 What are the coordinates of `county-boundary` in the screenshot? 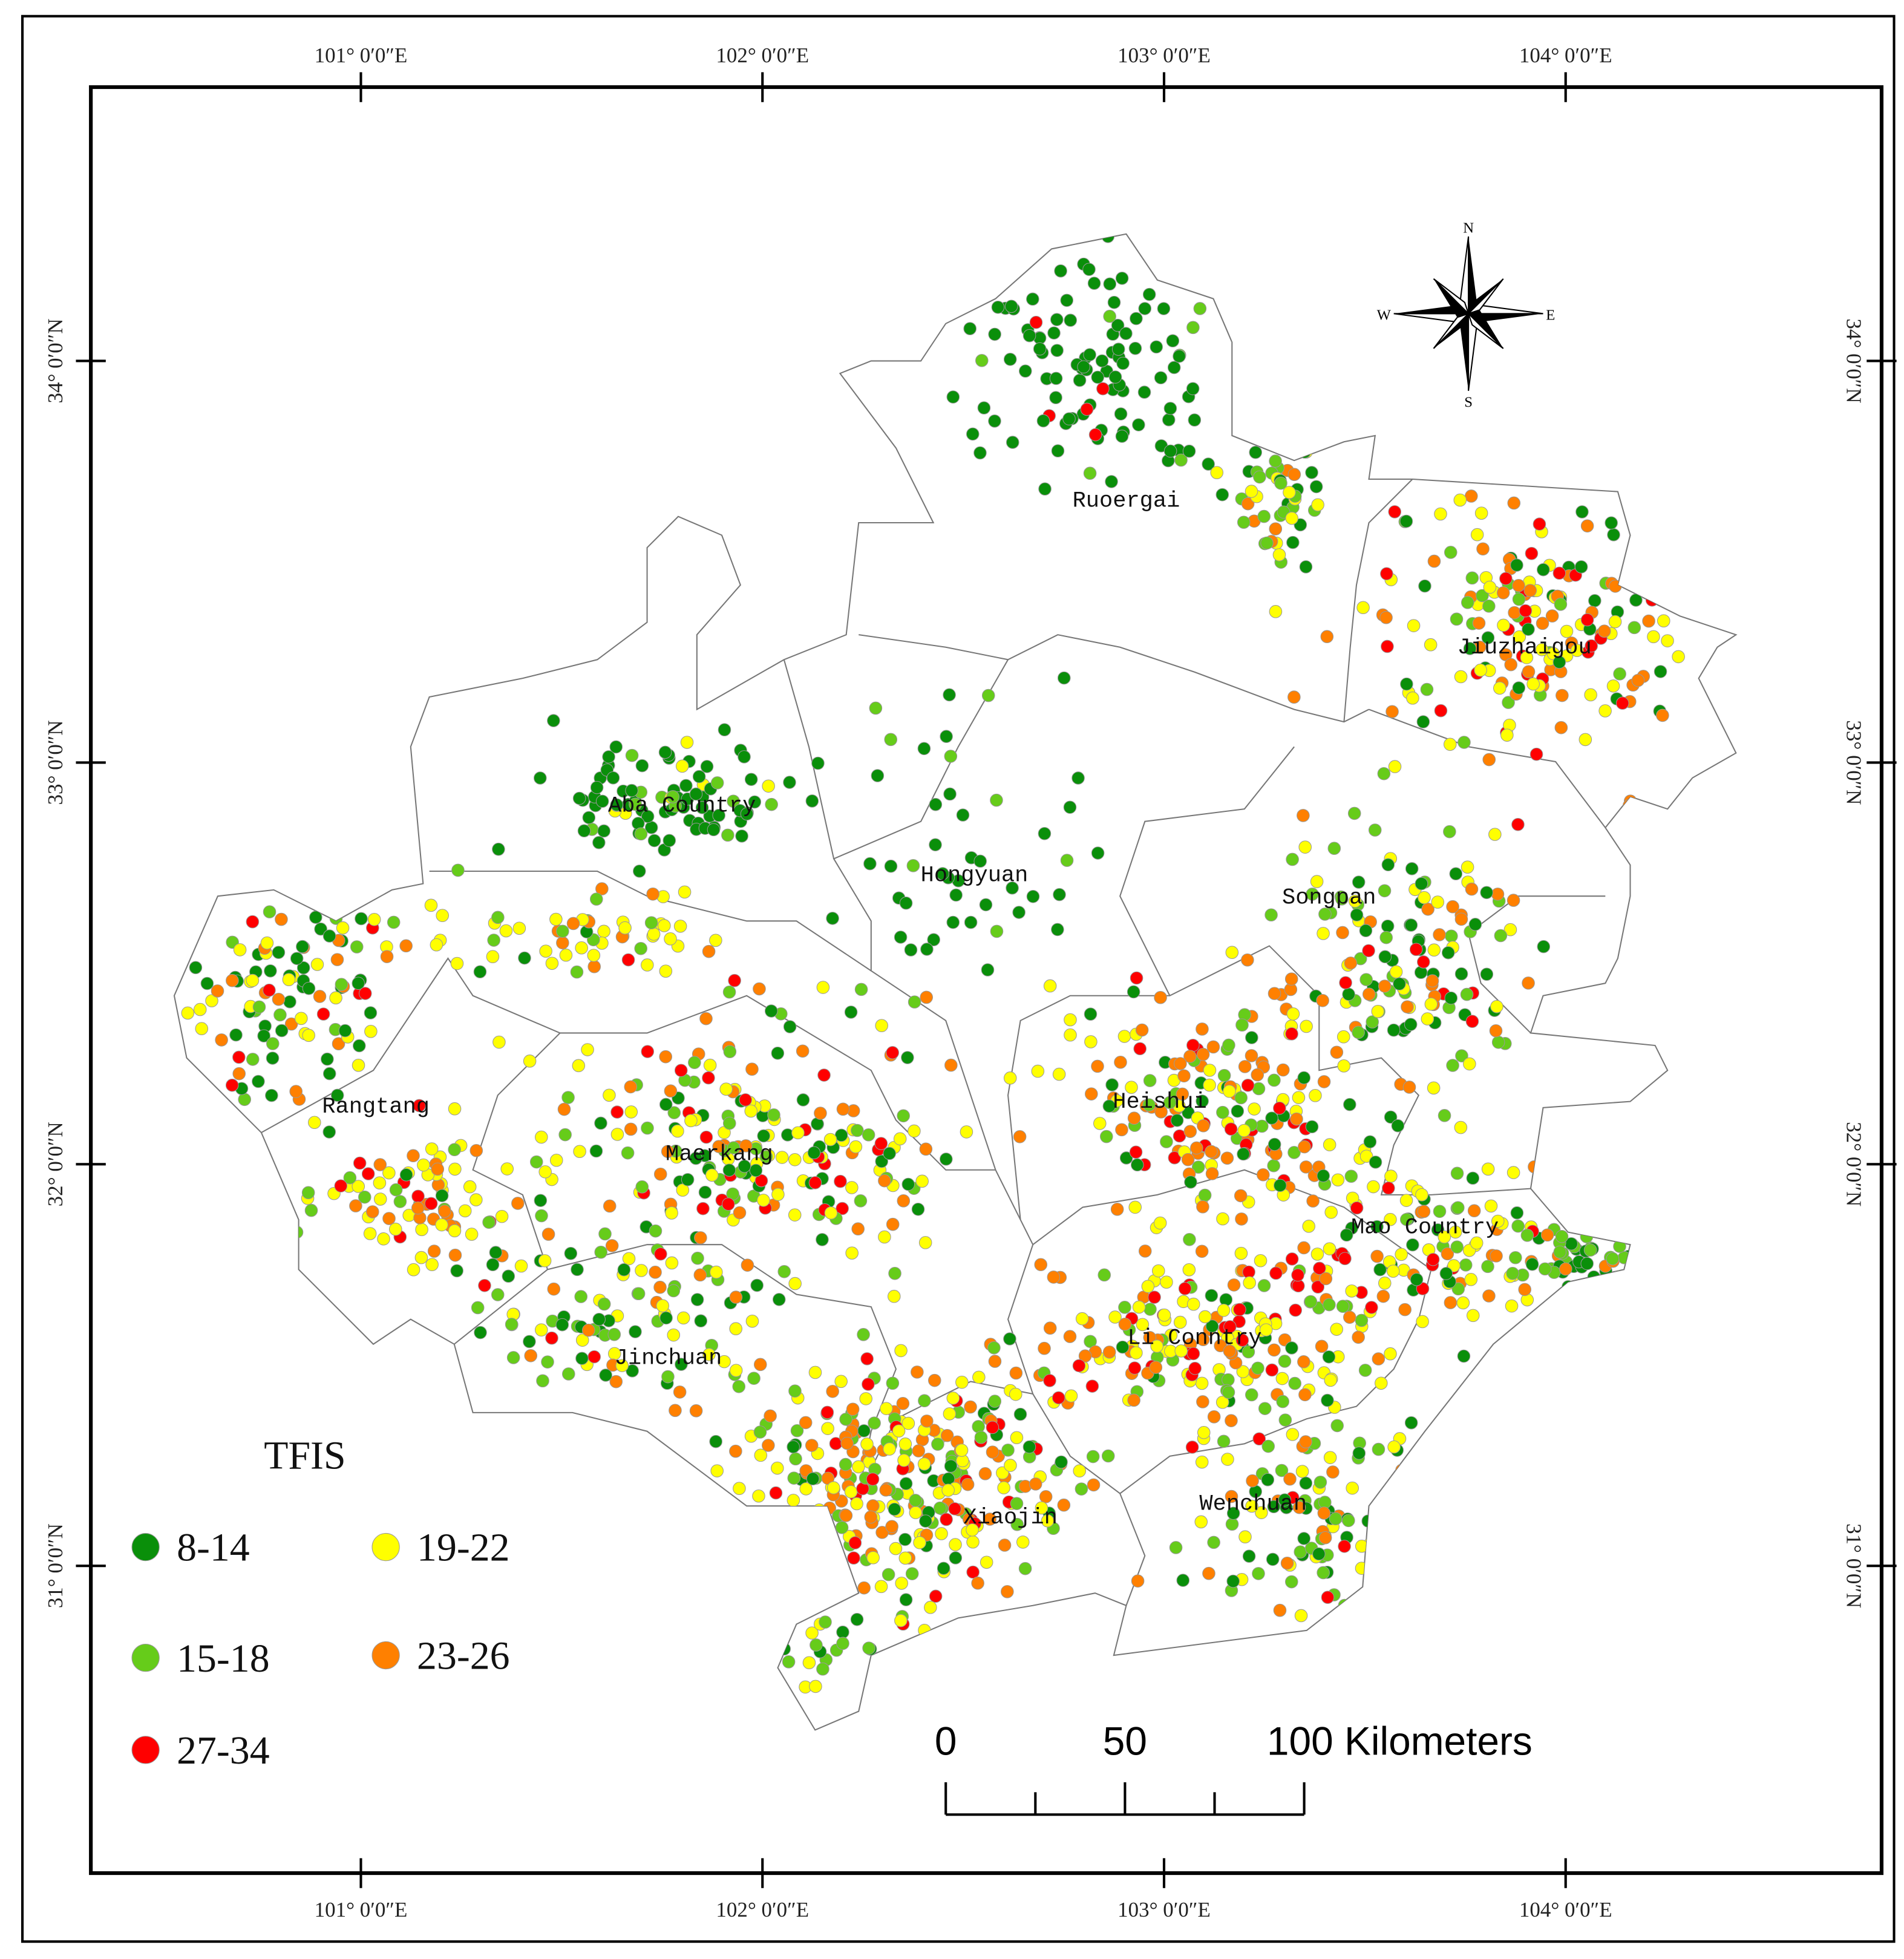 It's located at (945, 1437).